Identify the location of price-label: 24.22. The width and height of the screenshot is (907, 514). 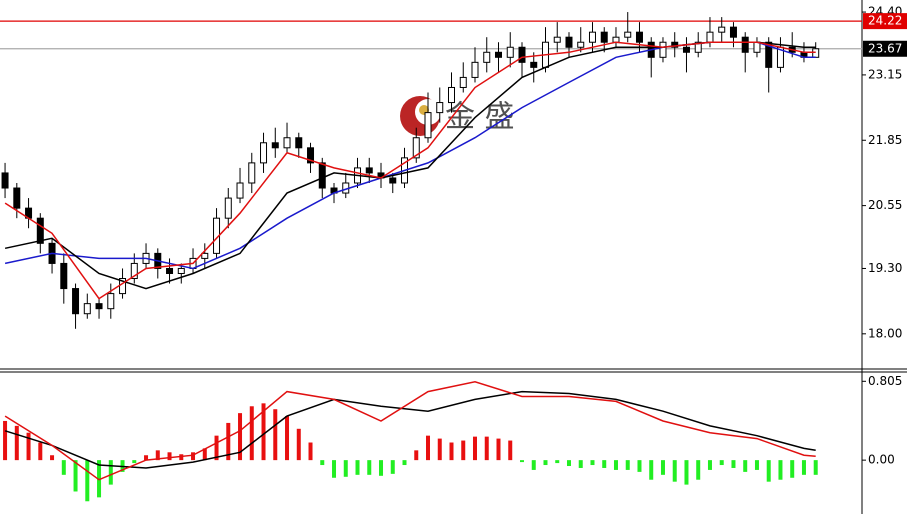
(885, 21).